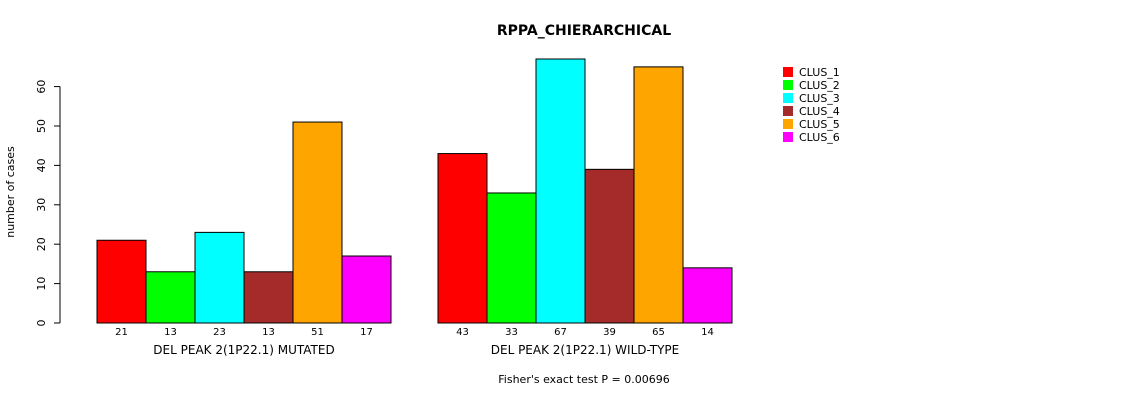 The width and height of the screenshot is (1140, 400). What do you see at coordinates (10, 192) in the screenshot?
I see `y-axis-label: number of cases` at bounding box center [10, 192].